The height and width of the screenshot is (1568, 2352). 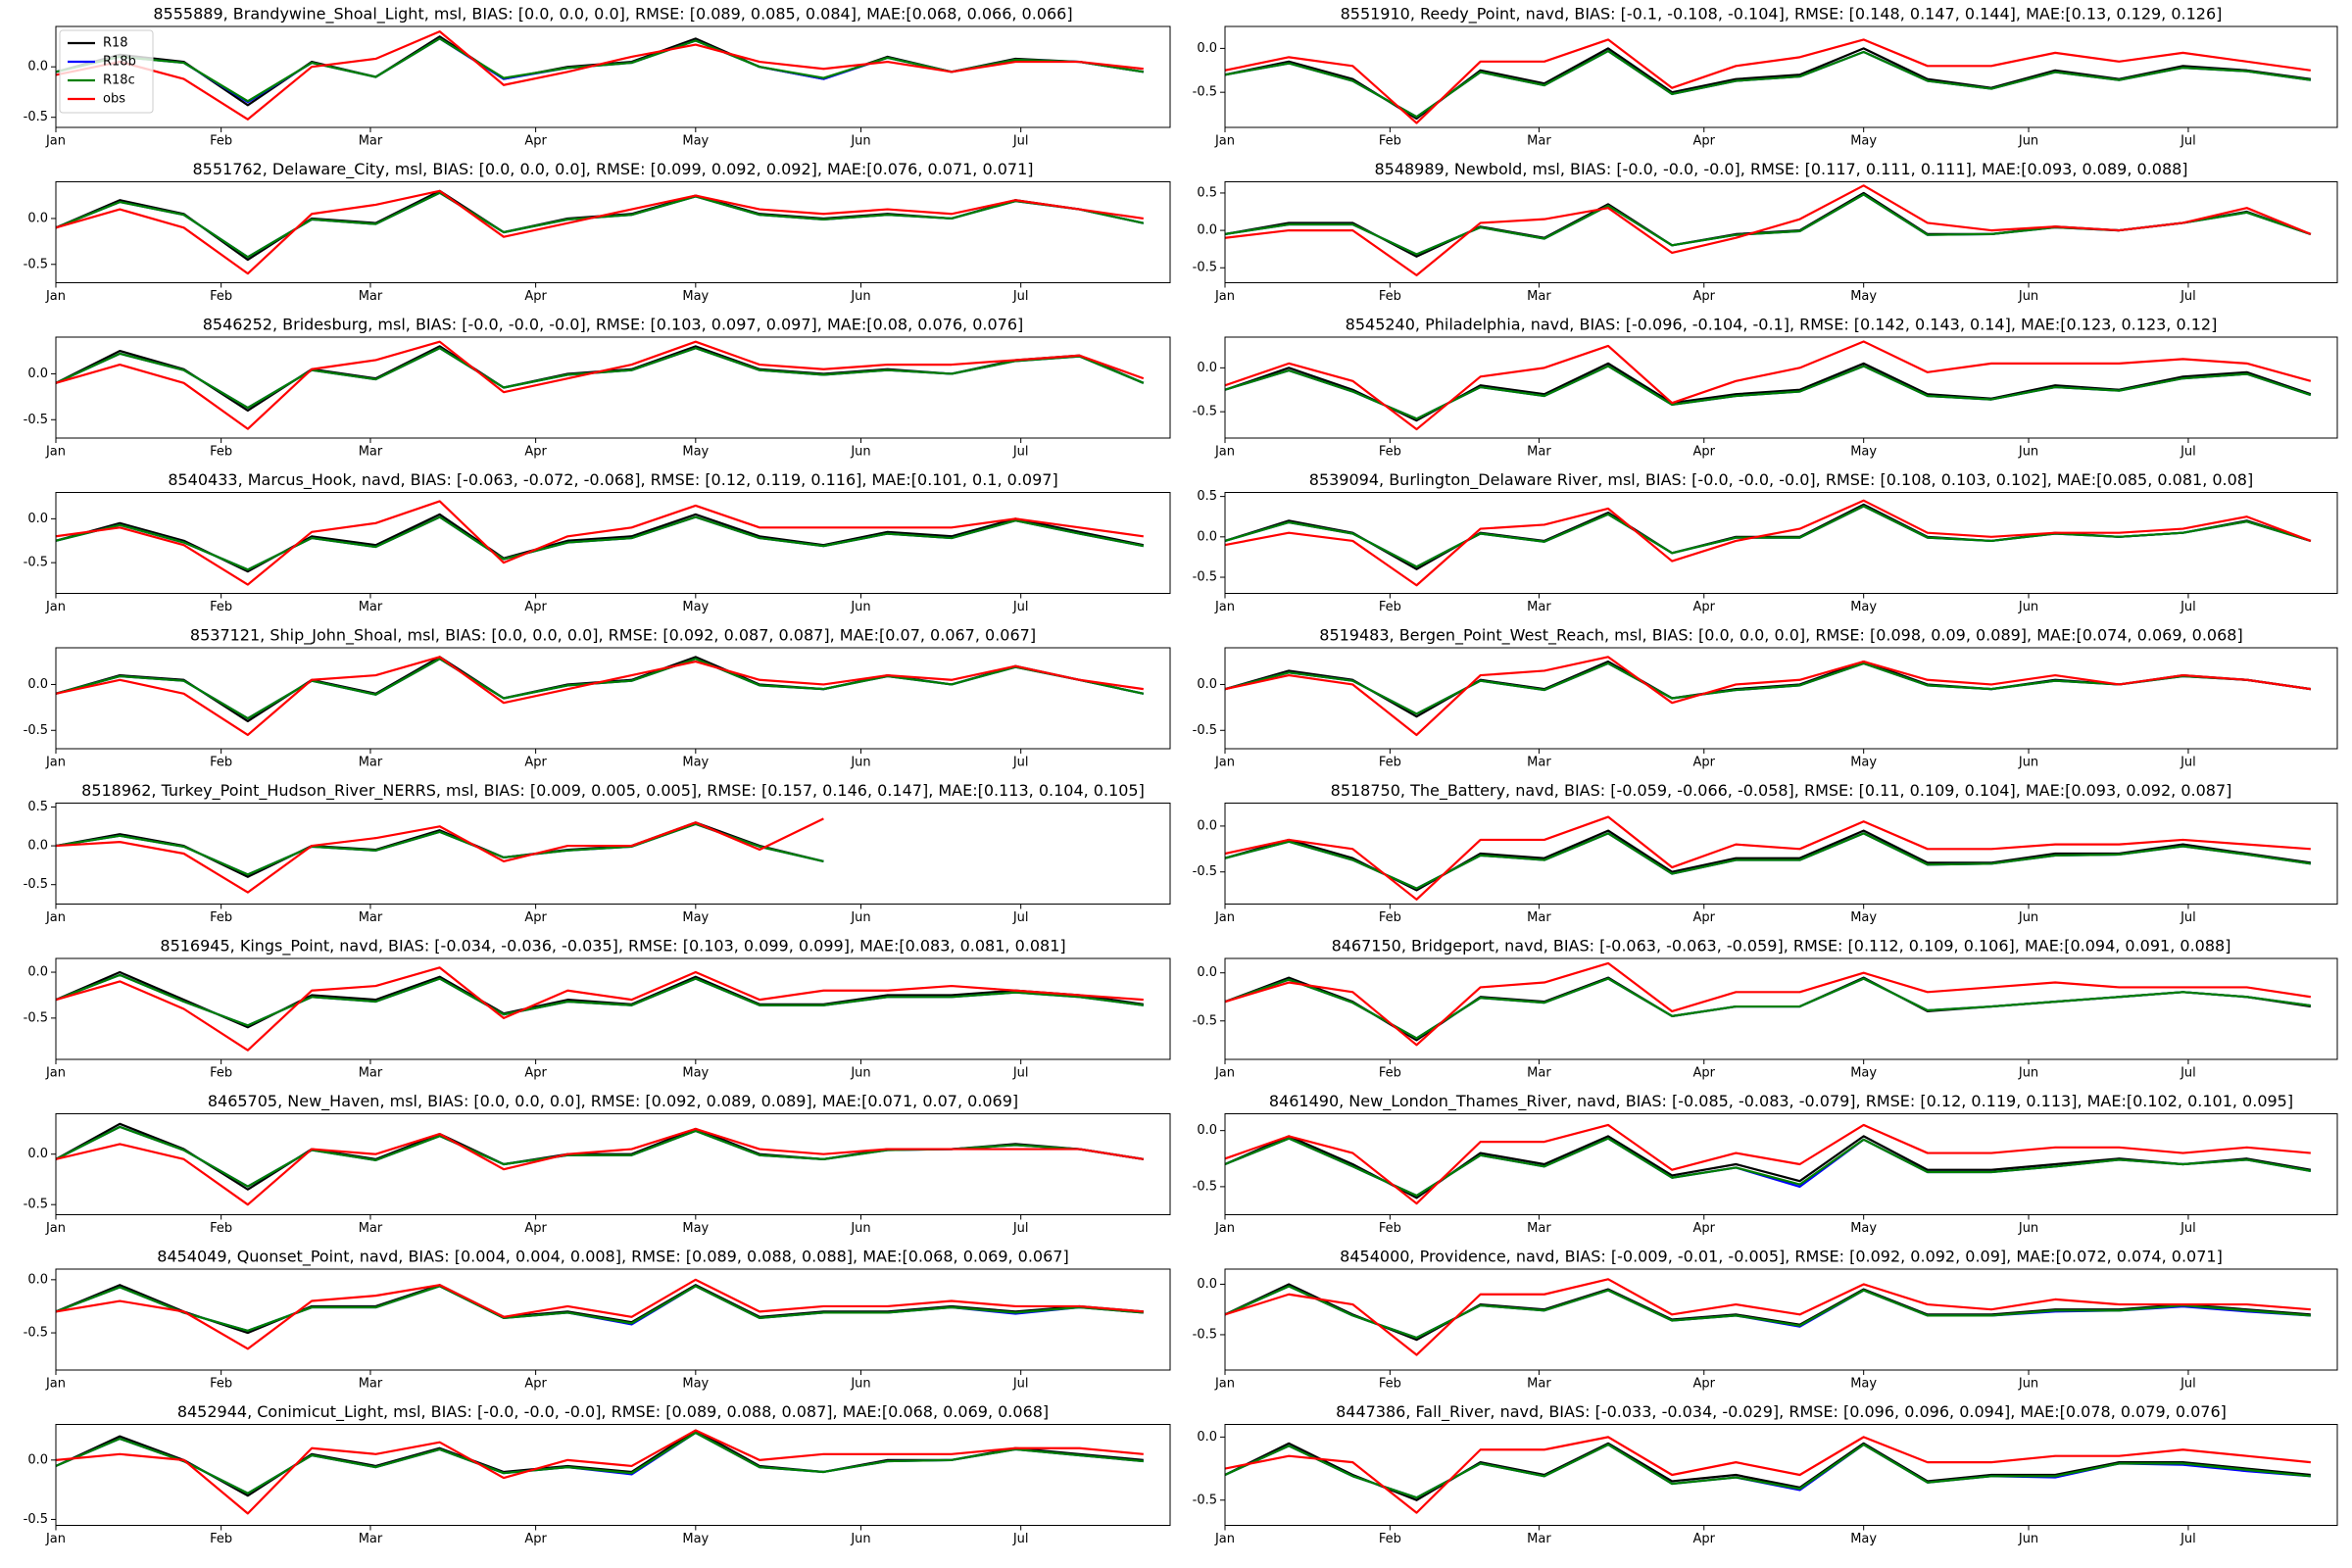 What do you see at coordinates (37, 807) in the screenshot?
I see `y-tick-label: 0.5` at bounding box center [37, 807].